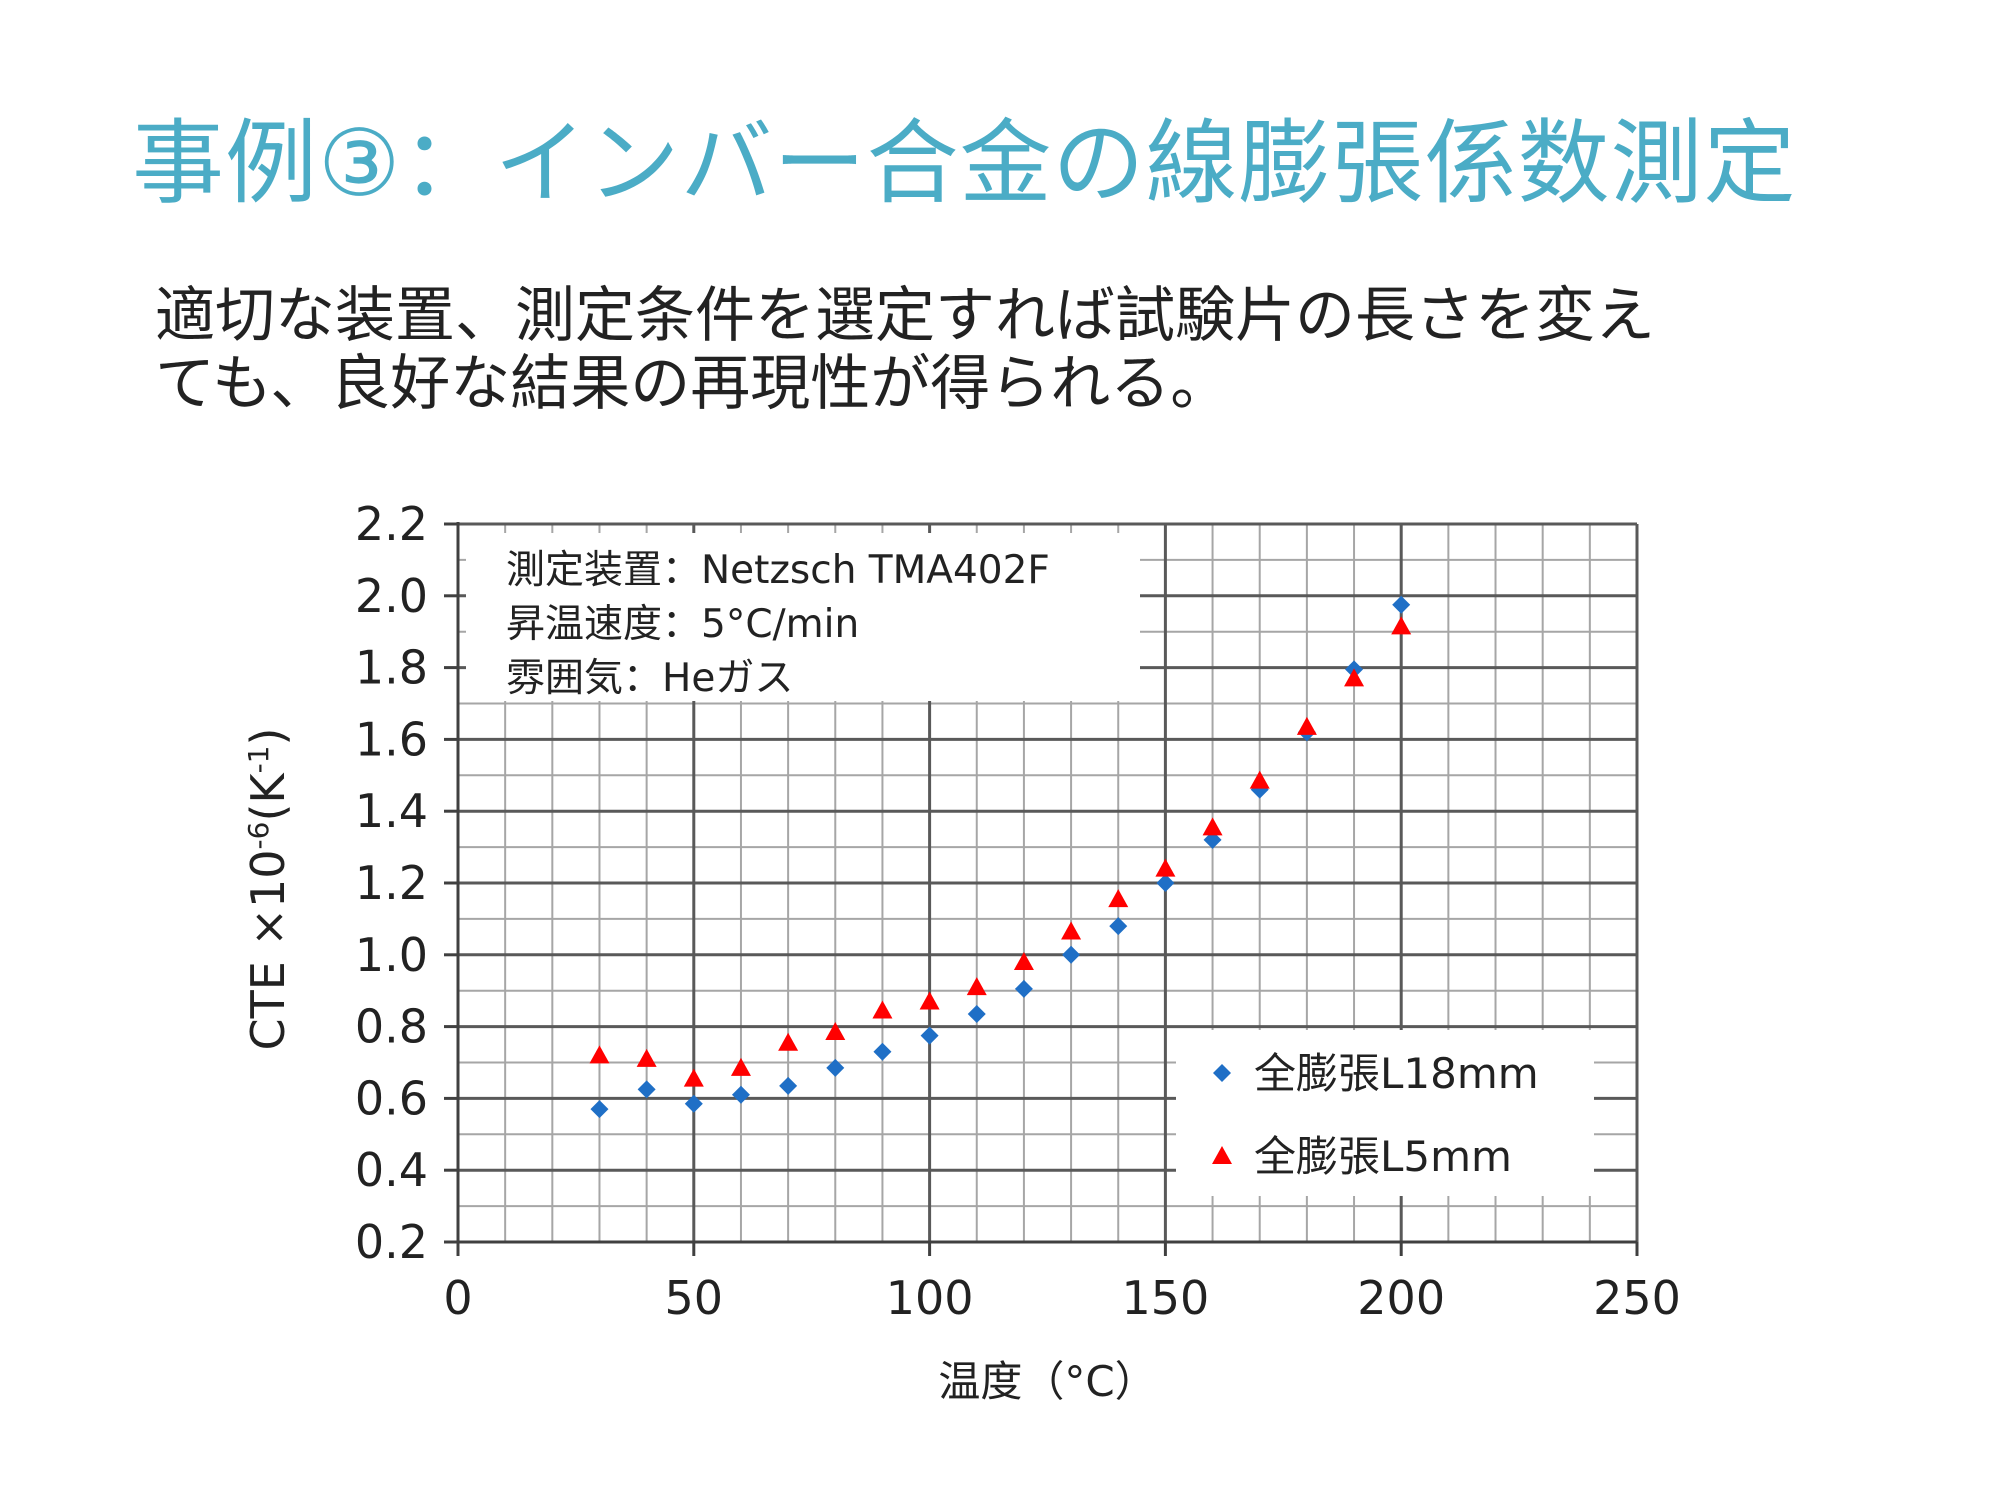 This screenshot has width=2000, height=1500. What do you see at coordinates (649, 678) in the screenshot?
I see `annotation-line-atmosphere: 雰囲気：Heガス` at bounding box center [649, 678].